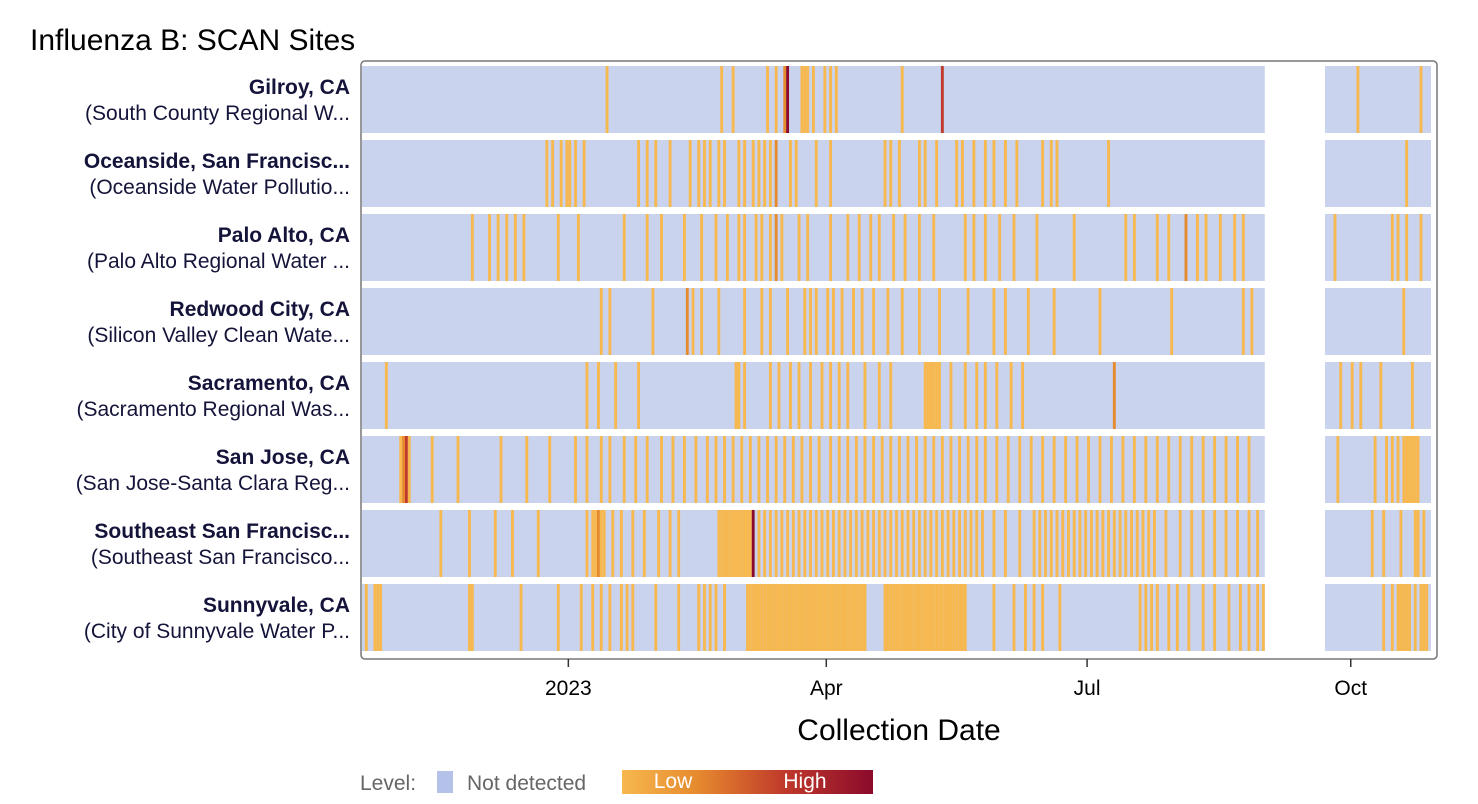  Describe the element at coordinates (568, 688) in the screenshot. I see `x-tick-label: 2023` at that location.